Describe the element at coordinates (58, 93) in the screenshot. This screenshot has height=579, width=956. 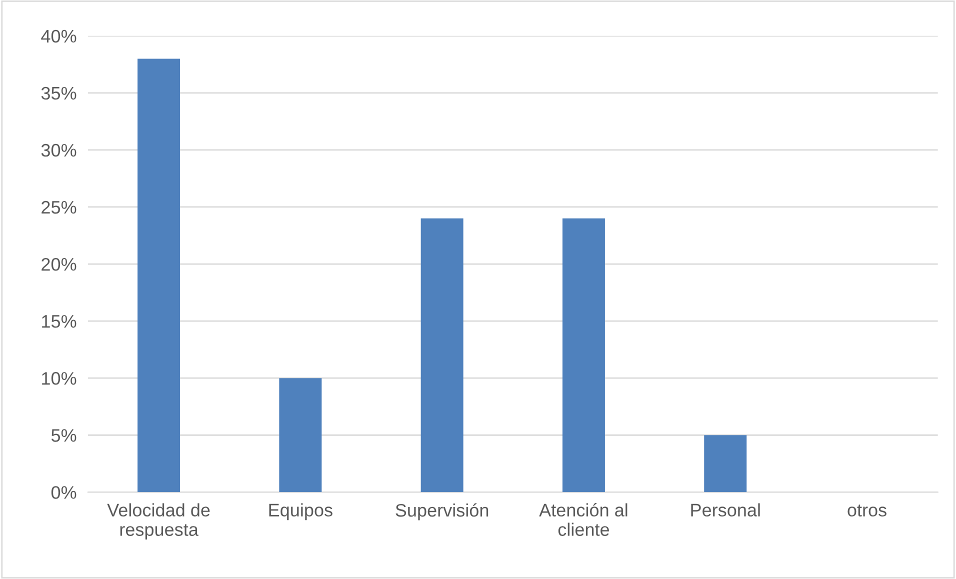
I see `y-tick-label: 35%` at that location.